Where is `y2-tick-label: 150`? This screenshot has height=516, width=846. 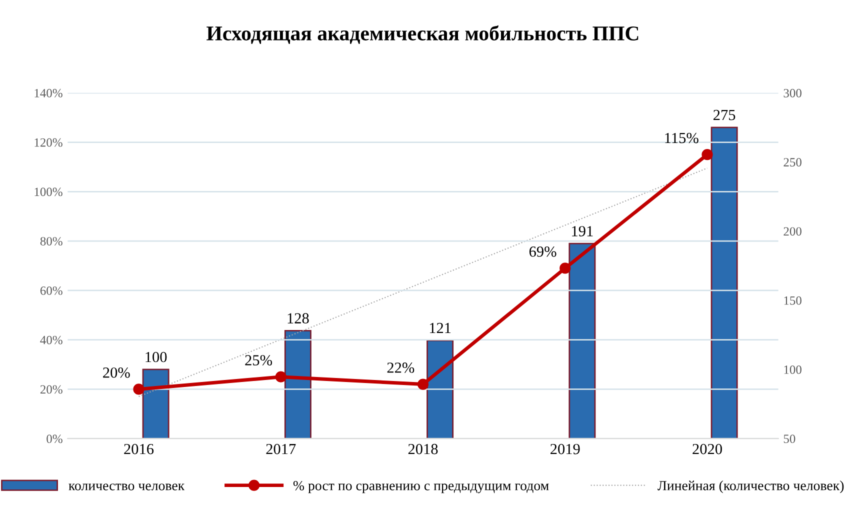
y2-tick-label: 150 is located at coordinates (793, 300).